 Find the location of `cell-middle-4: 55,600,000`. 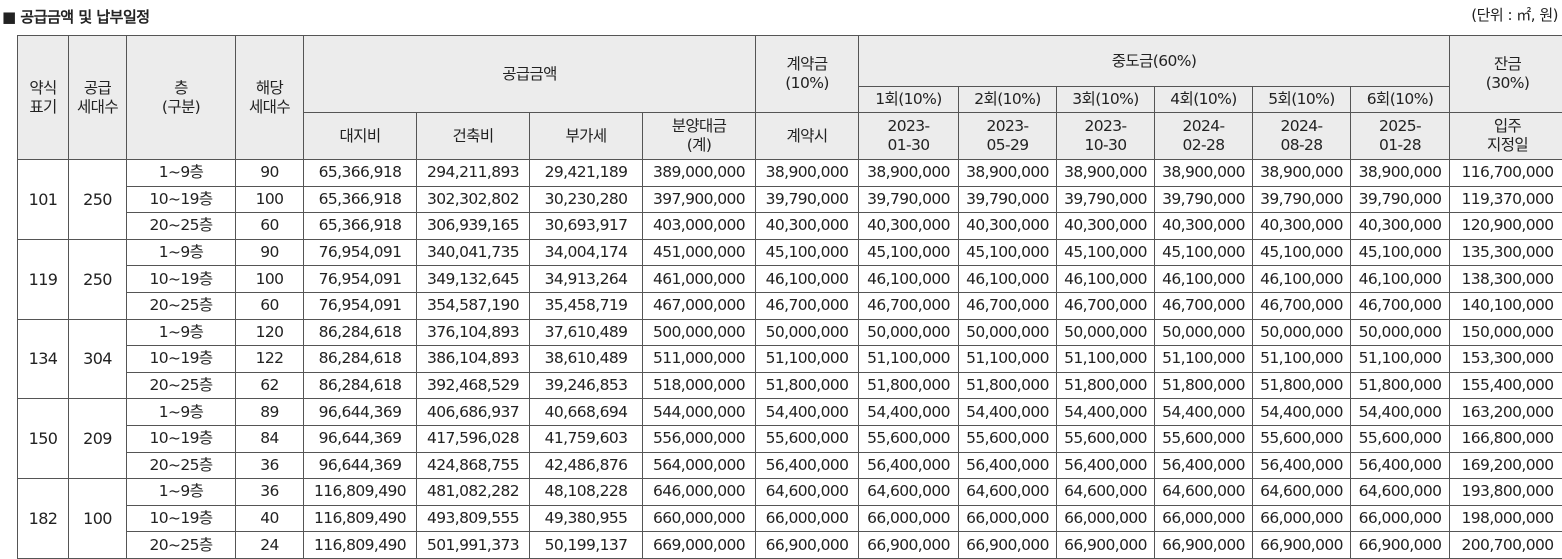

cell-middle-4: 55,600,000 is located at coordinates (1204, 438).